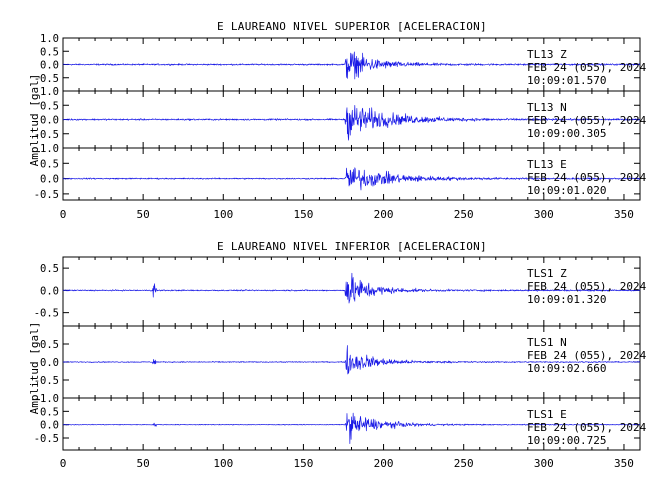 The width and height of the screenshot is (650, 504). What do you see at coordinates (547, 414) in the screenshot?
I see `station-label: TLS1 E` at bounding box center [547, 414].